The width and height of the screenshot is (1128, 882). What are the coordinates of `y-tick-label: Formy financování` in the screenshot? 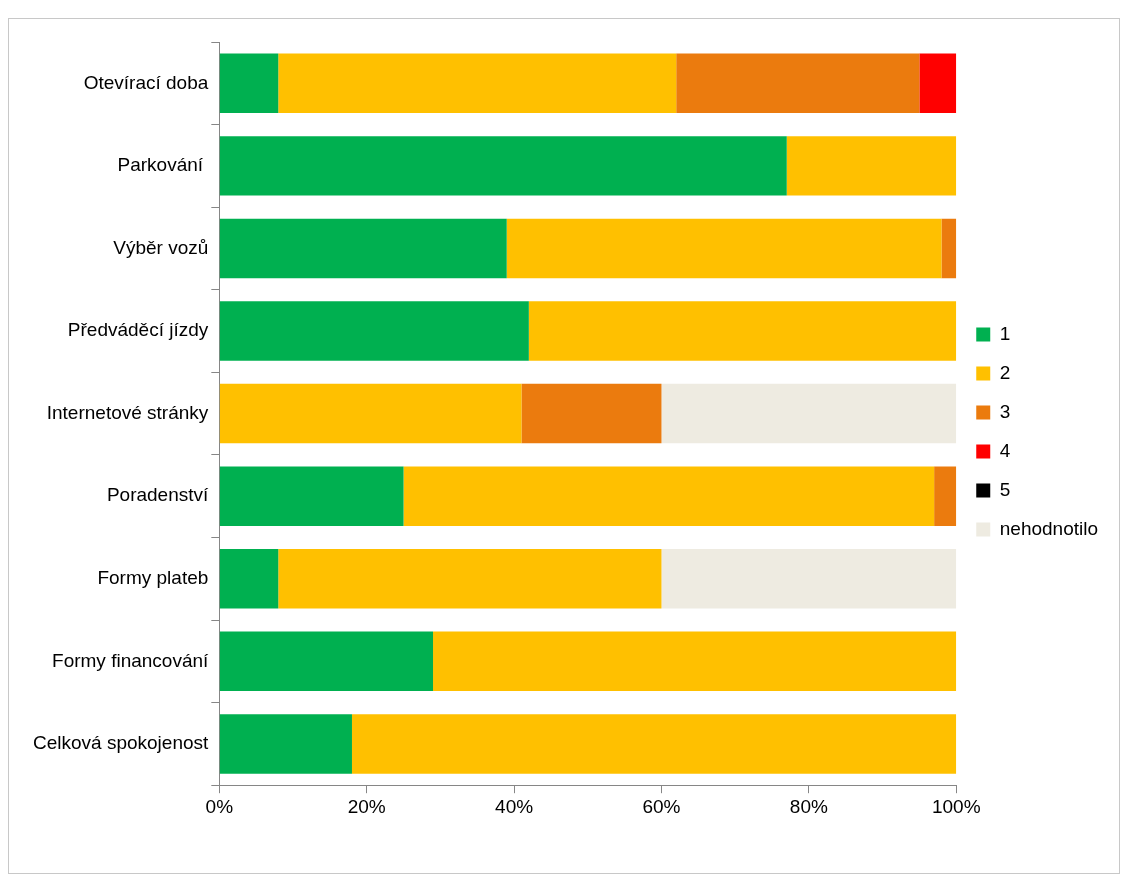 It's located at (131, 660).